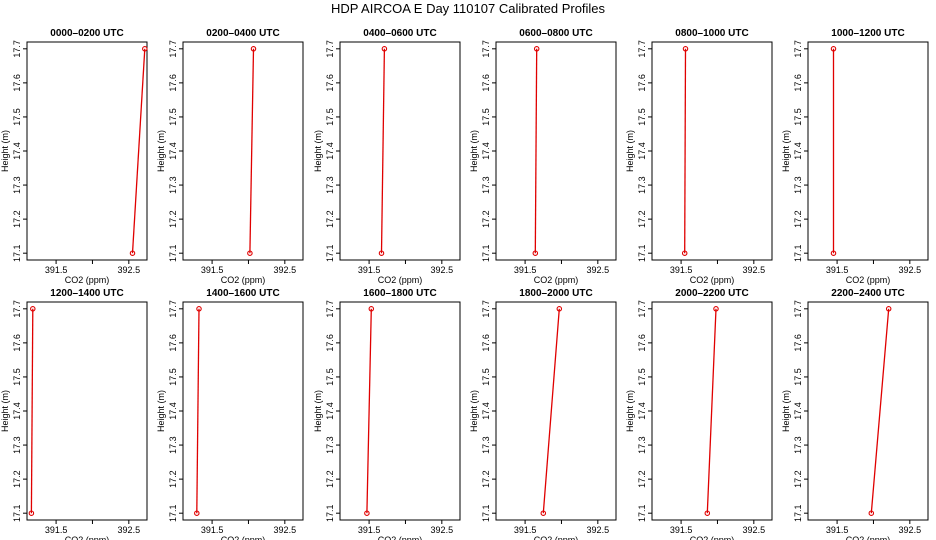  What do you see at coordinates (630, 151) in the screenshot?
I see `panel-5-ylabel: Height (m)` at bounding box center [630, 151].